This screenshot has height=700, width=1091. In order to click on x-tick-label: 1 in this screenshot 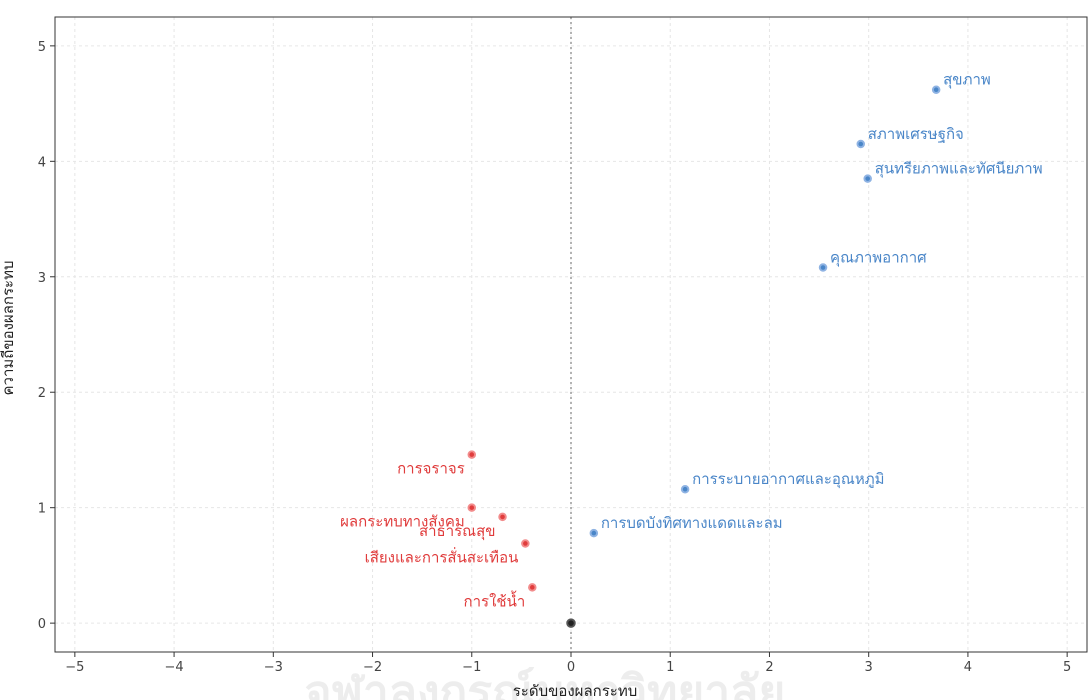, I will do `click(670, 667)`.